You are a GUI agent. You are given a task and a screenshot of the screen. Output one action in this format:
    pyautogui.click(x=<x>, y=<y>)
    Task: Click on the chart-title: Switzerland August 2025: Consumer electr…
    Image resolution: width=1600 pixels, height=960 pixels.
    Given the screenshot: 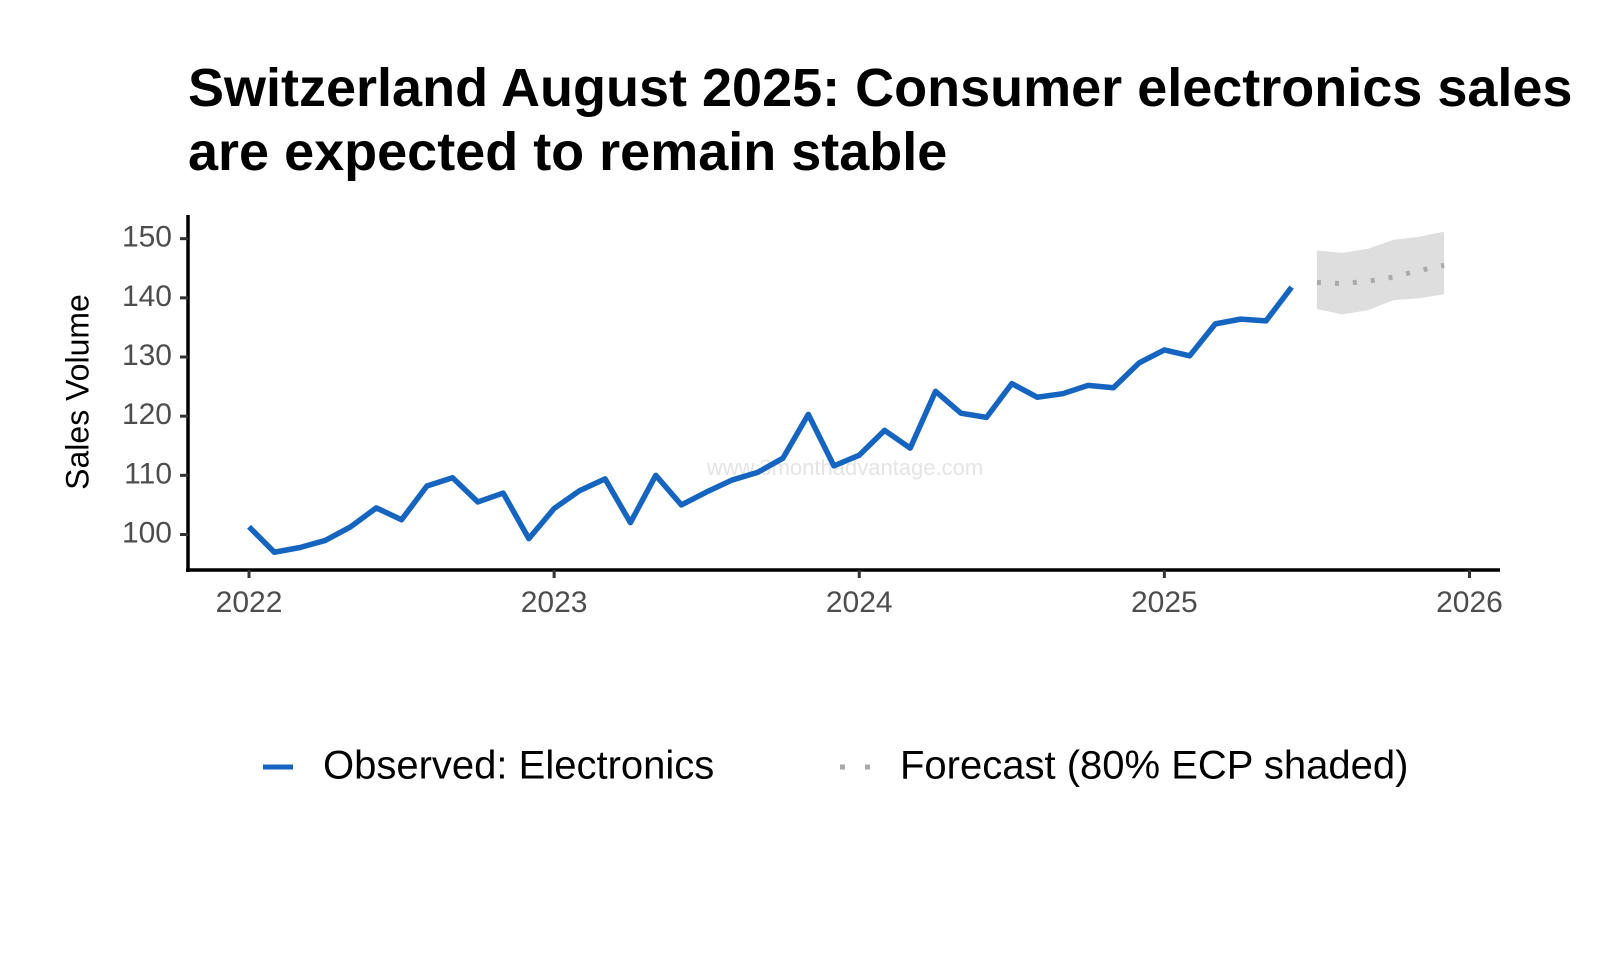 What is the action you would take?
    pyautogui.click(x=880, y=120)
    